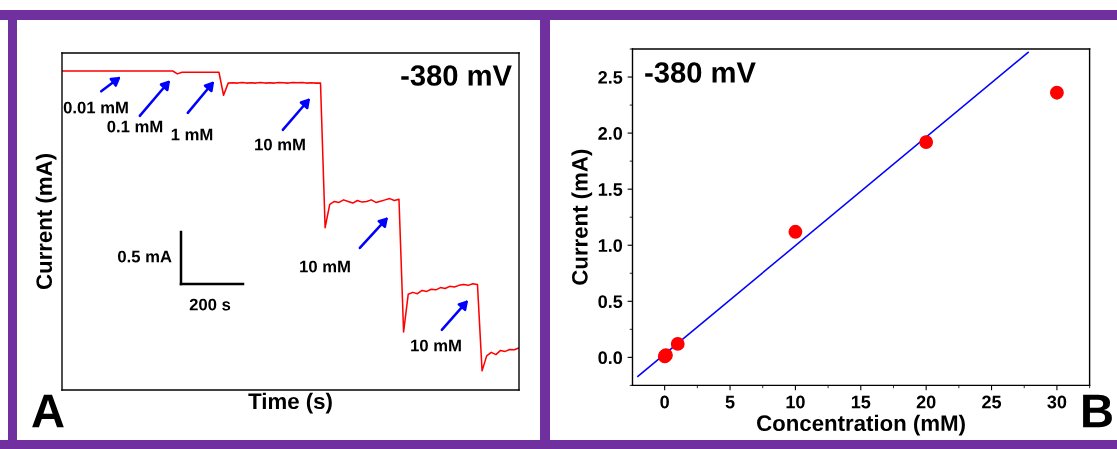 This screenshot has height=449, width=1117. Describe the element at coordinates (210, 304) in the screenshot. I see `annotation: 200 s` at that location.